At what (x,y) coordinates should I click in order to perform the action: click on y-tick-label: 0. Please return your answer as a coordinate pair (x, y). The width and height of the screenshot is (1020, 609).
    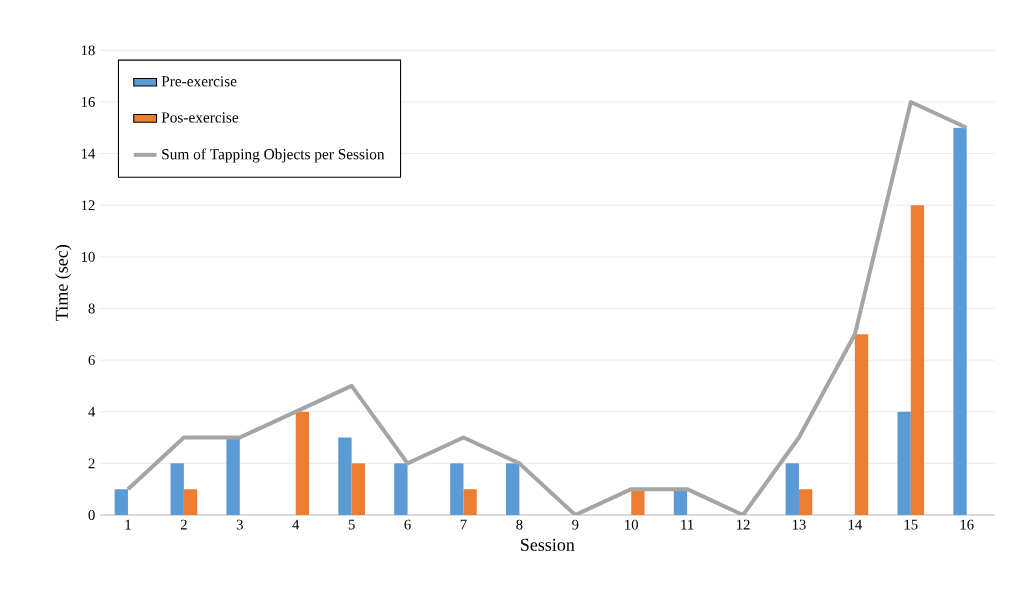
    Looking at the image, I should click on (91, 515).